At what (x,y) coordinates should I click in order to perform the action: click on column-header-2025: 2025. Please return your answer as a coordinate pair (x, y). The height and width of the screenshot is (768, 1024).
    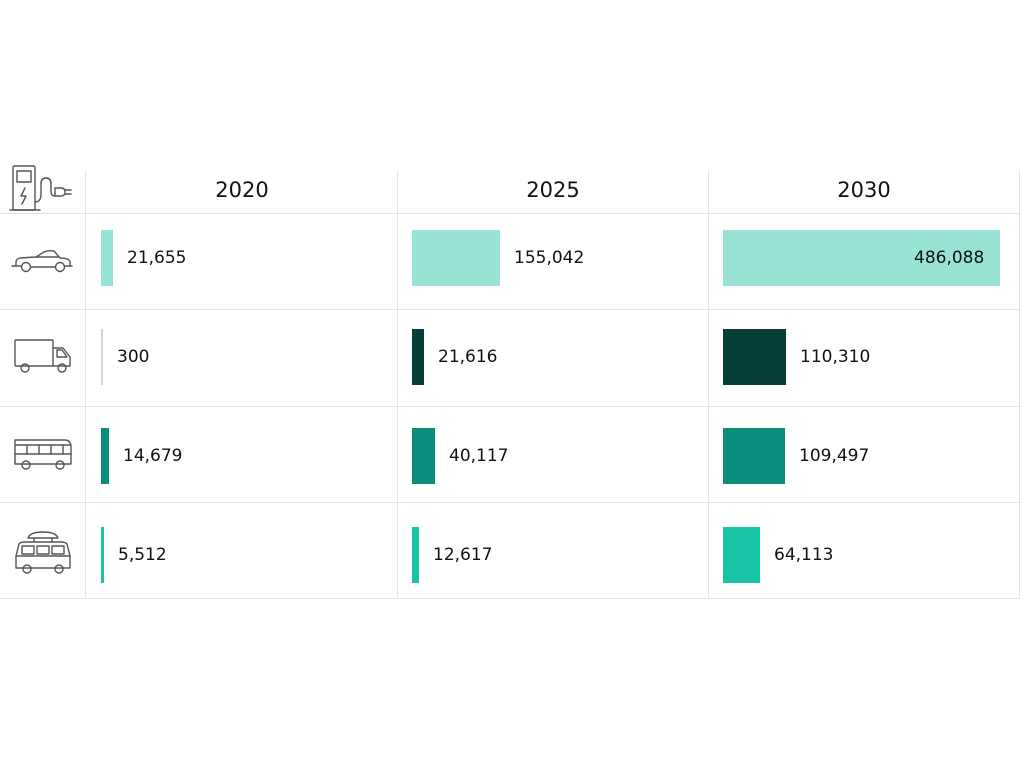
    Looking at the image, I should click on (553, 190).